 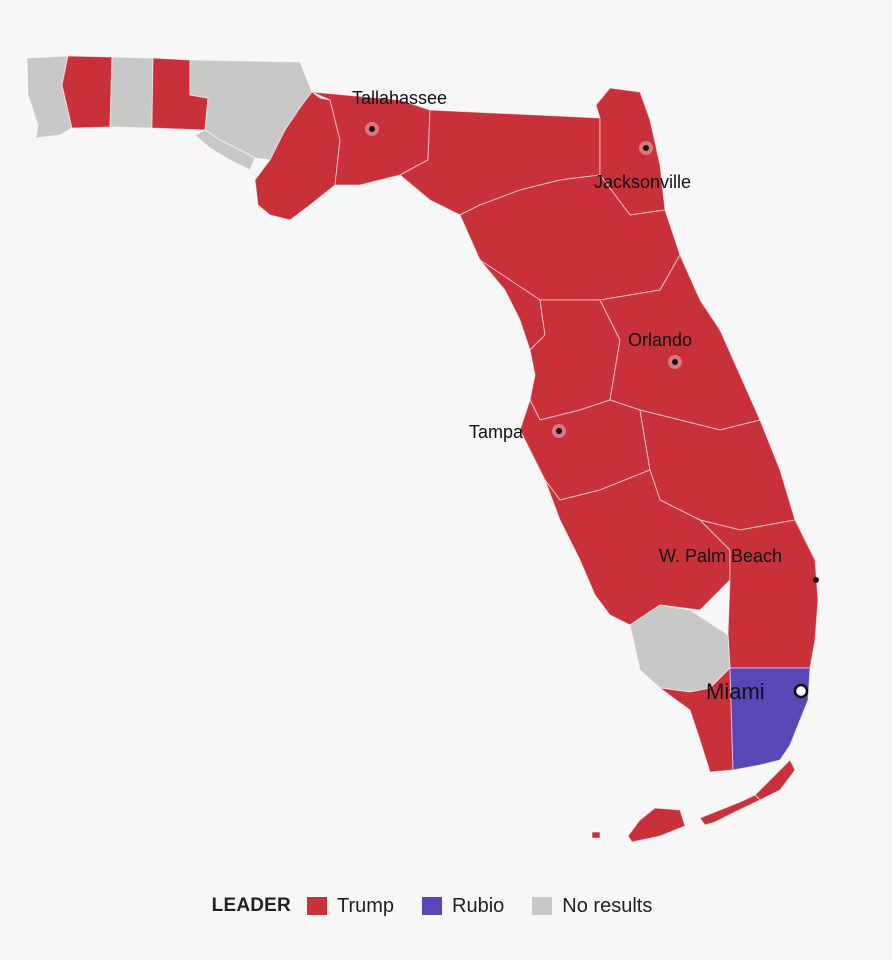 What do you see at coordinates (371, 138) in the screenshot?
I see `county-leon-region` at bounding box center [371, 138].